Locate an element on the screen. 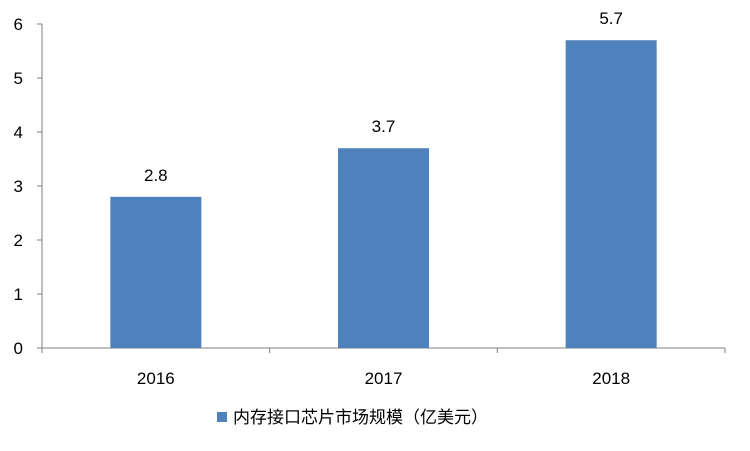 The height and width of the screenshot is (451, 750). x-tick-label: 2017 is located at coordinates (384, 378).